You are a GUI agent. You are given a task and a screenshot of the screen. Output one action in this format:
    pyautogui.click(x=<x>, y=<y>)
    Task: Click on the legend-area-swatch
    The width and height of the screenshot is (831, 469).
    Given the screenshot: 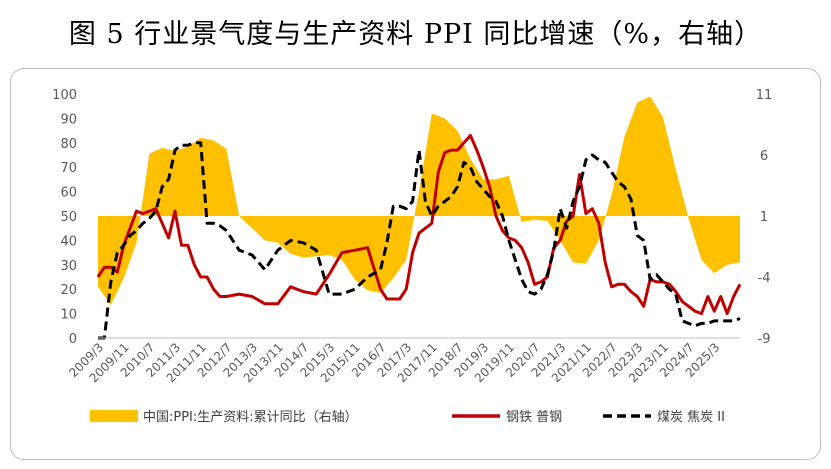 What is the action you would take?
    pyautogui.click(x=114, y=416)
    